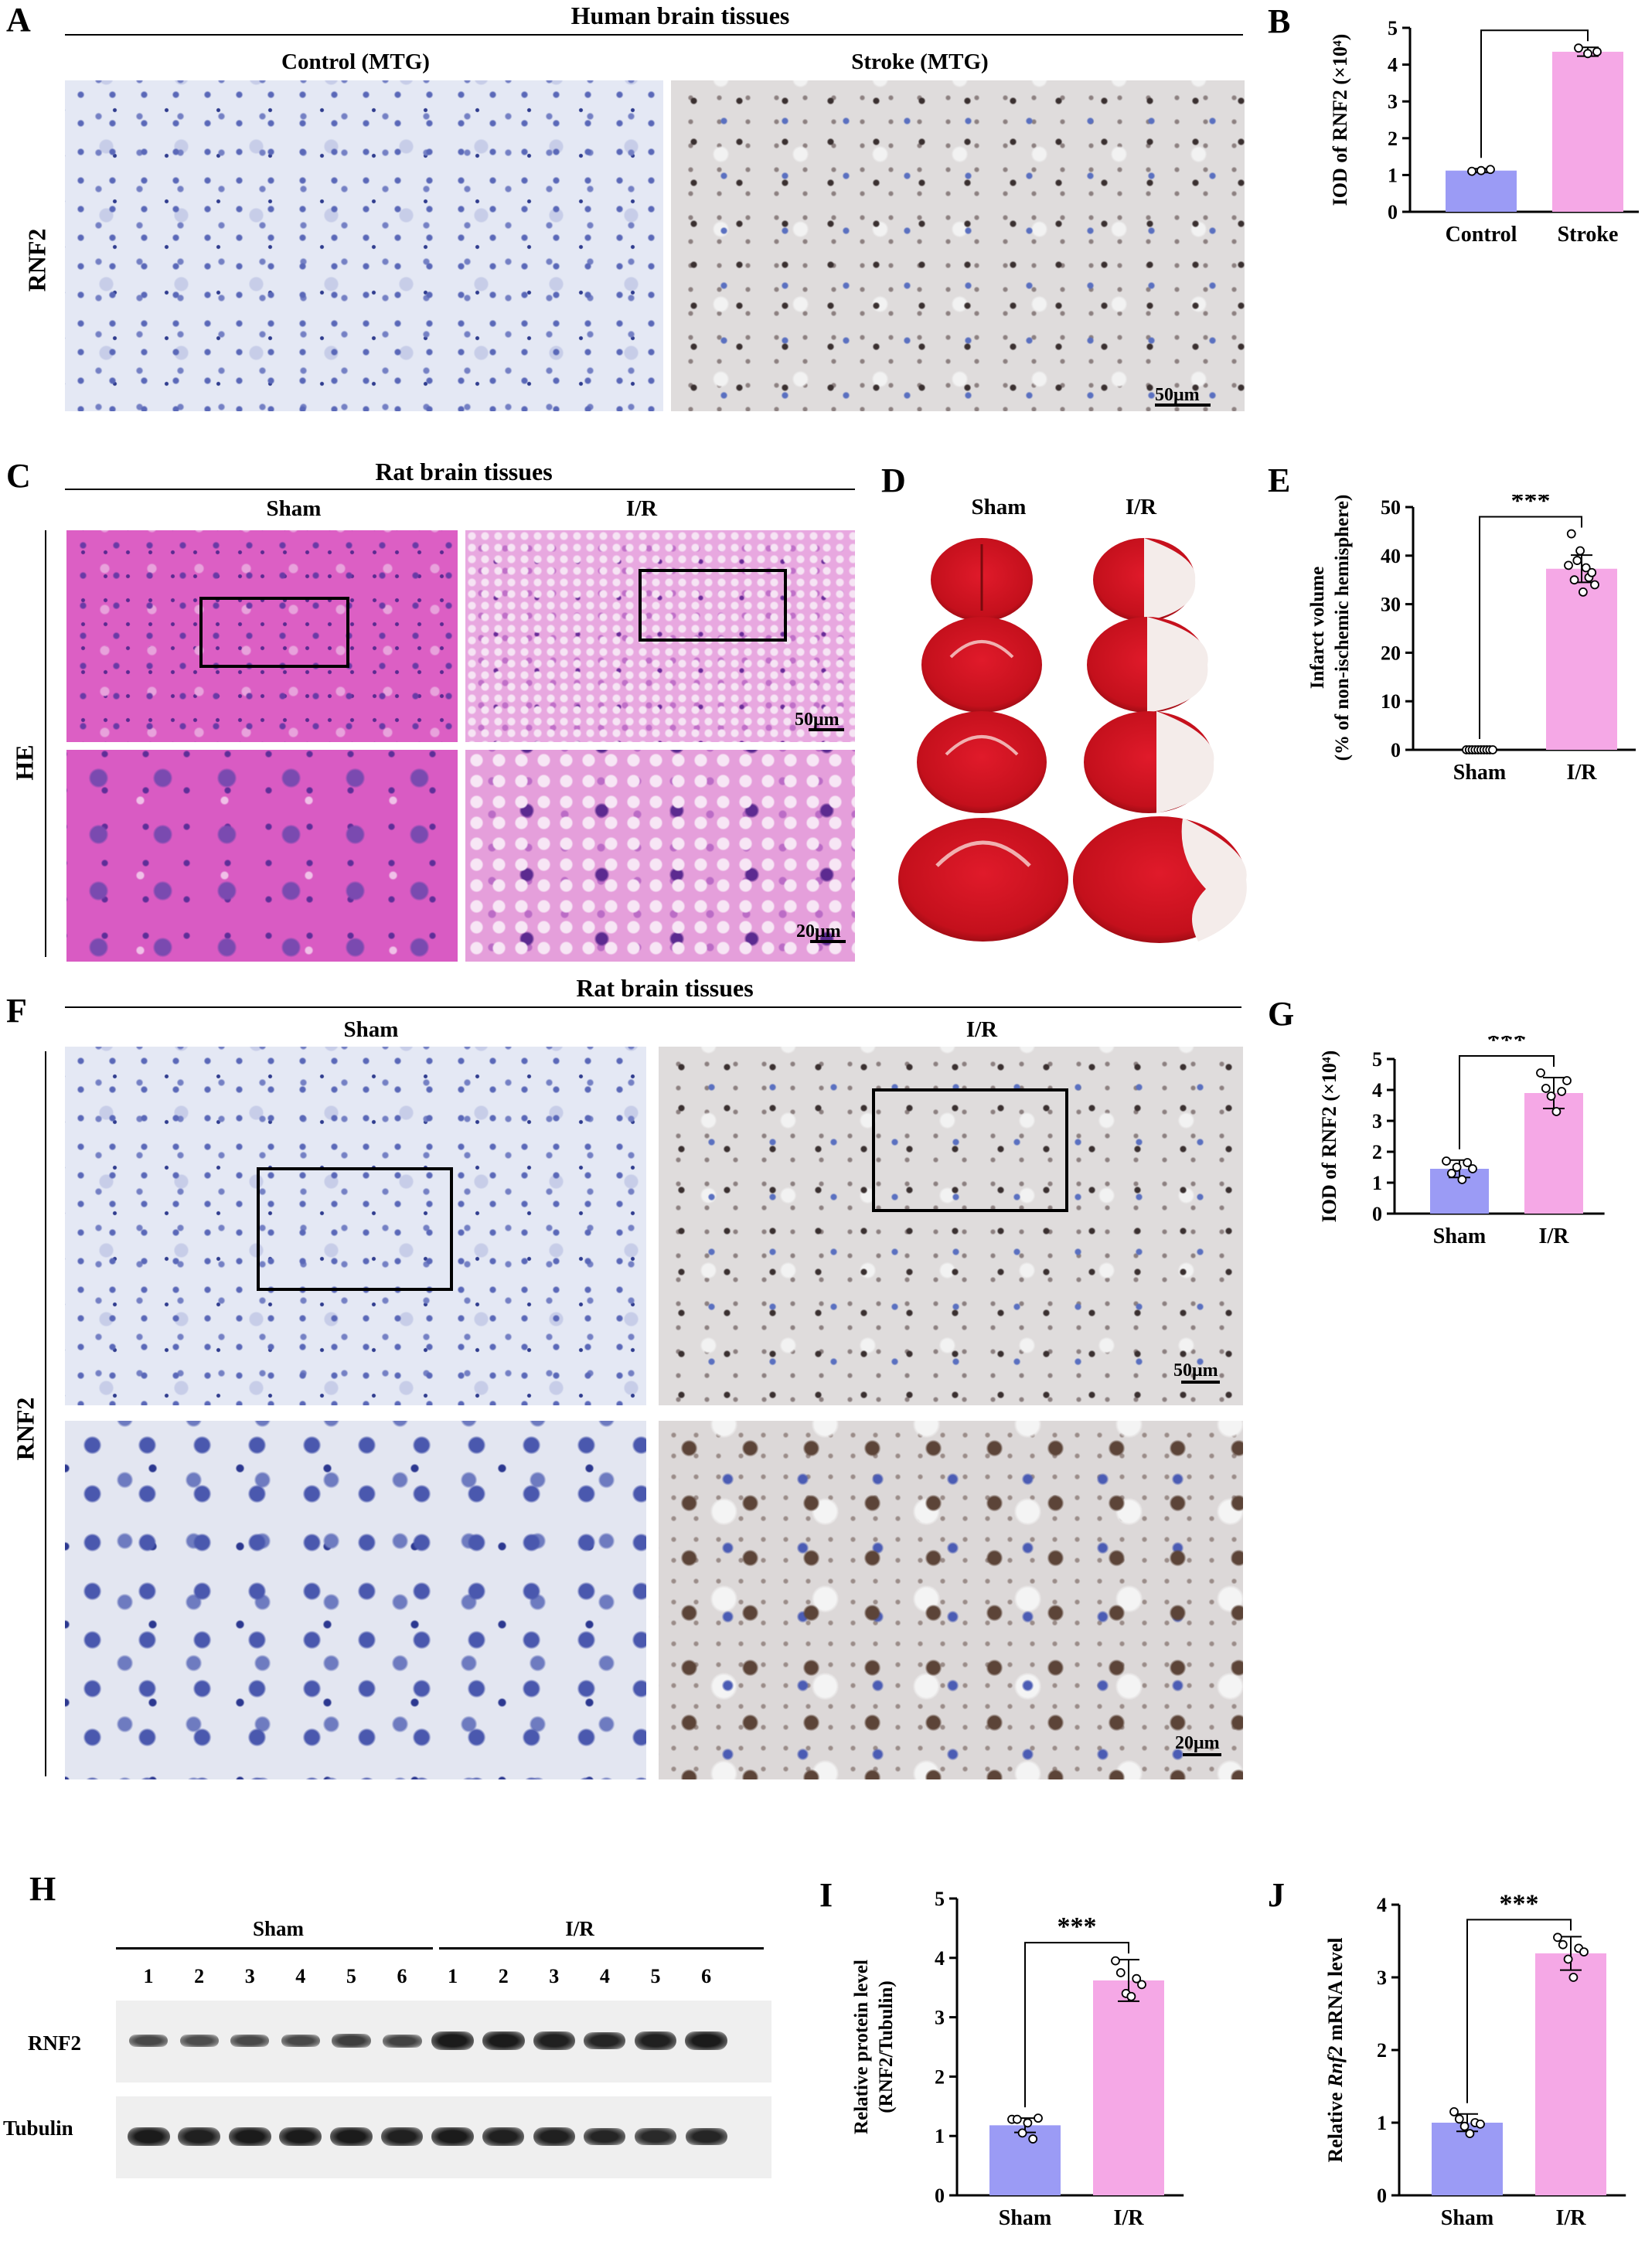  I want to click on y-tick-label: 20, so click(1391, 653).